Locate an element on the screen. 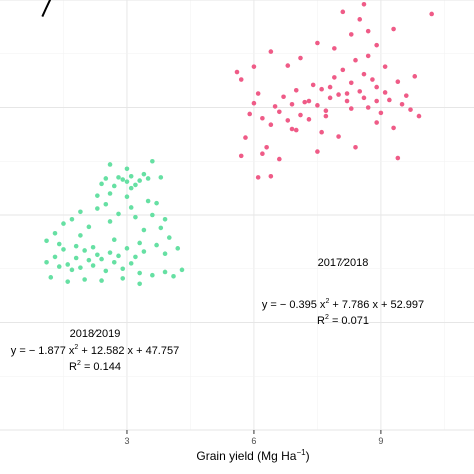 The image size is (474, 474). equation-2017-2018: y = − 0.395 x2 + 7.786 x + 52.997 is located at coordinates (343, 304).